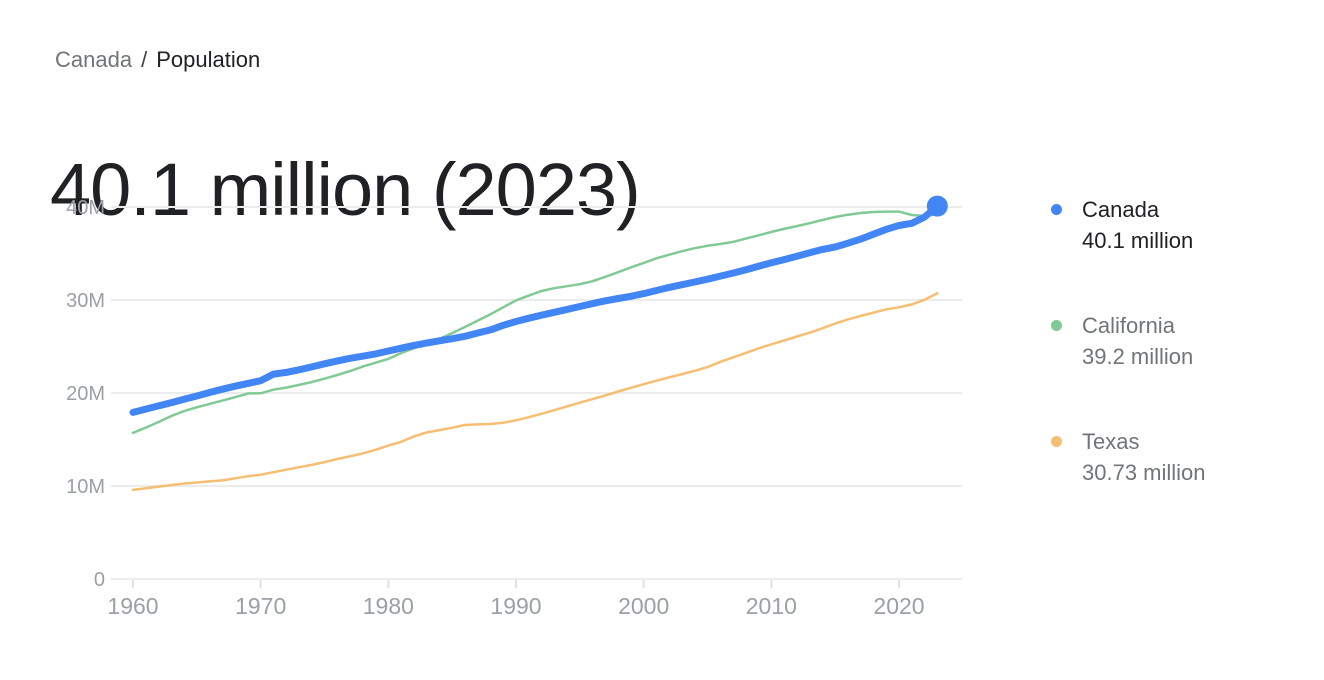 The height and width of the screenshot is (680, 1324). Describe the element at coordinates (132, 606) in the screenshot. I see `x-axis-label: 1960` at that location.